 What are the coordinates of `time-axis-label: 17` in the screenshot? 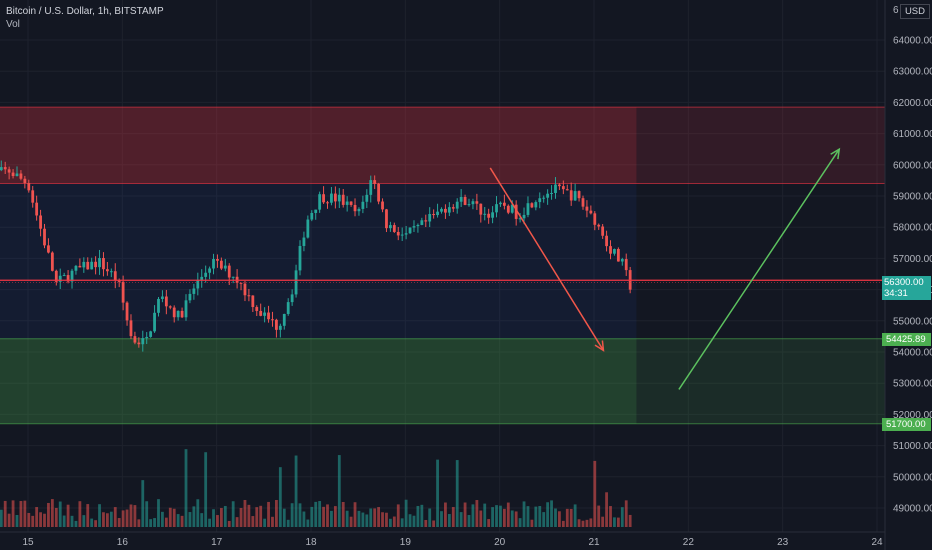 It's located at (217, 542).